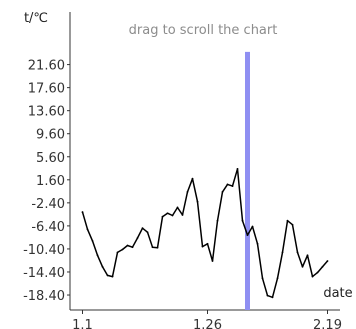  Describe the element at coordinates (50, 135) in the screenshot. I see `y-tick-label: 9.60` at that location.